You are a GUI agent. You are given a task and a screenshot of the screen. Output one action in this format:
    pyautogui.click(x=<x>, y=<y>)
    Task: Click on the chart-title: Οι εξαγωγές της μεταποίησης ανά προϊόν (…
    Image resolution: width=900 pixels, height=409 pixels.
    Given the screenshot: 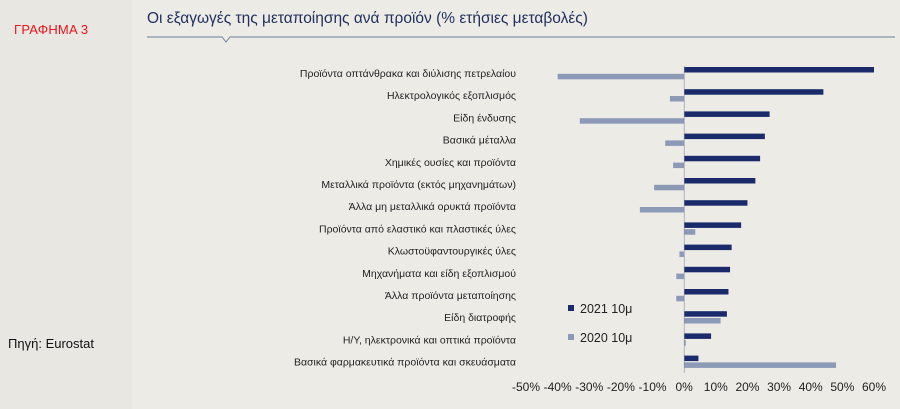 What is the action you would take?
    pyautogui.click(x=367, y=18)
    